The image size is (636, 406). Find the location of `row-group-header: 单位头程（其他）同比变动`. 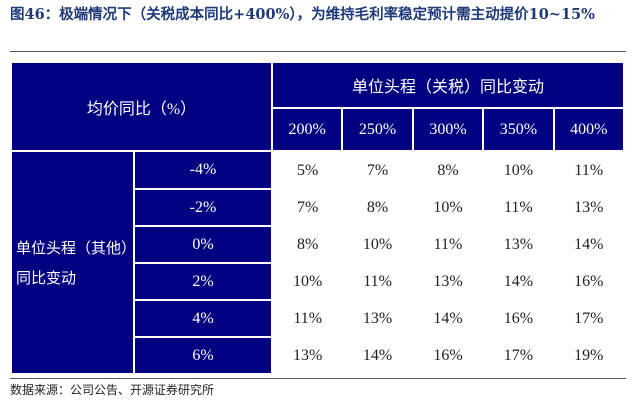

row-group-header: 单位头程（其他）同比变动 is located at coordinates (72, 262).